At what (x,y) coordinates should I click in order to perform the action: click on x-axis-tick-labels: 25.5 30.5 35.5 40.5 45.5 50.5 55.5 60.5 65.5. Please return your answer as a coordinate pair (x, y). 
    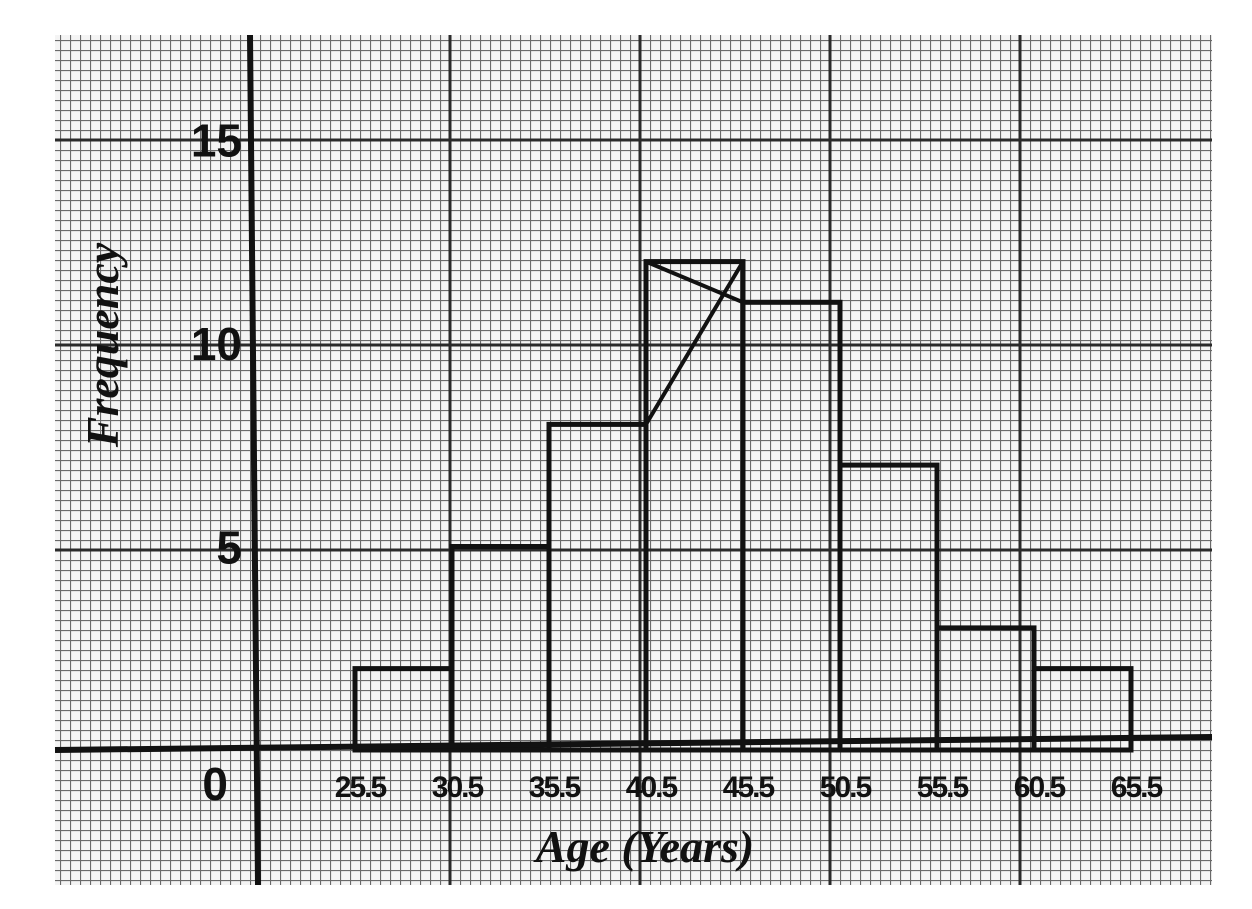
    Looking at the image, I should click on (750, 787).